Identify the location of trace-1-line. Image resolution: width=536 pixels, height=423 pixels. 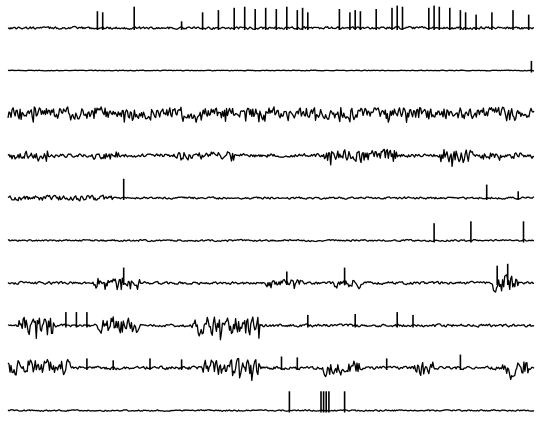
(271, 28).